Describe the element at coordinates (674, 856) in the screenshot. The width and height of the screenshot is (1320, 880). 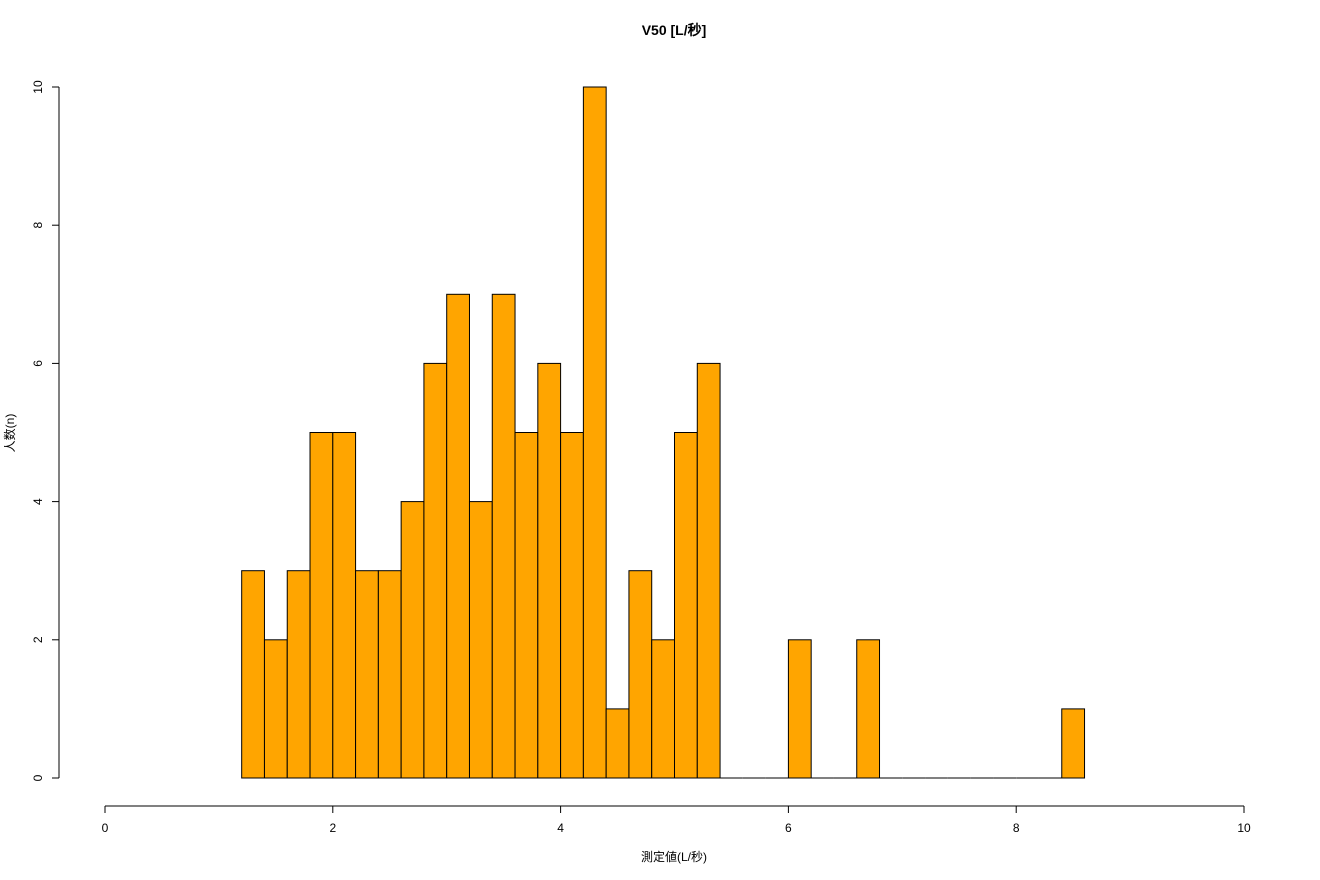
I see `x-axis-label: 測定値(L/秒)` at that location.